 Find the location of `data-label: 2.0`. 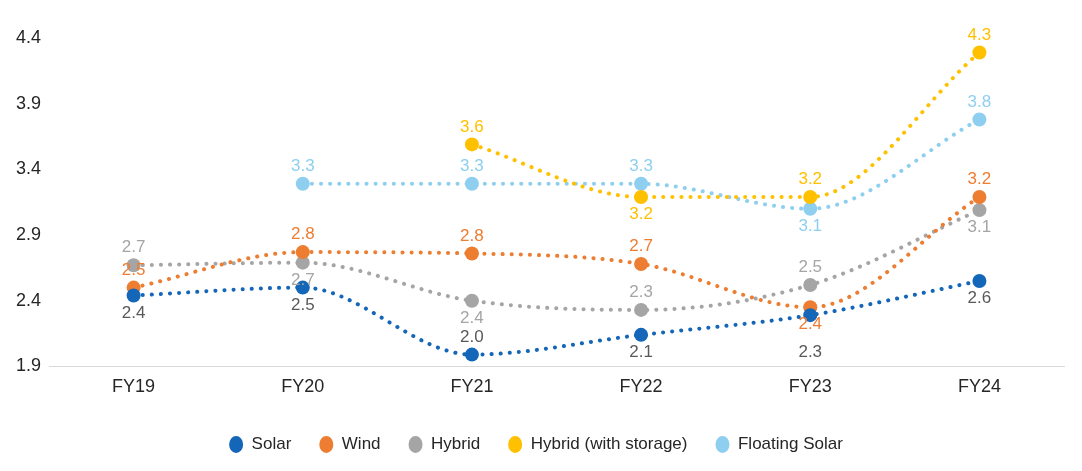

data-label: 2.0 is located at coordinates (472, 336).